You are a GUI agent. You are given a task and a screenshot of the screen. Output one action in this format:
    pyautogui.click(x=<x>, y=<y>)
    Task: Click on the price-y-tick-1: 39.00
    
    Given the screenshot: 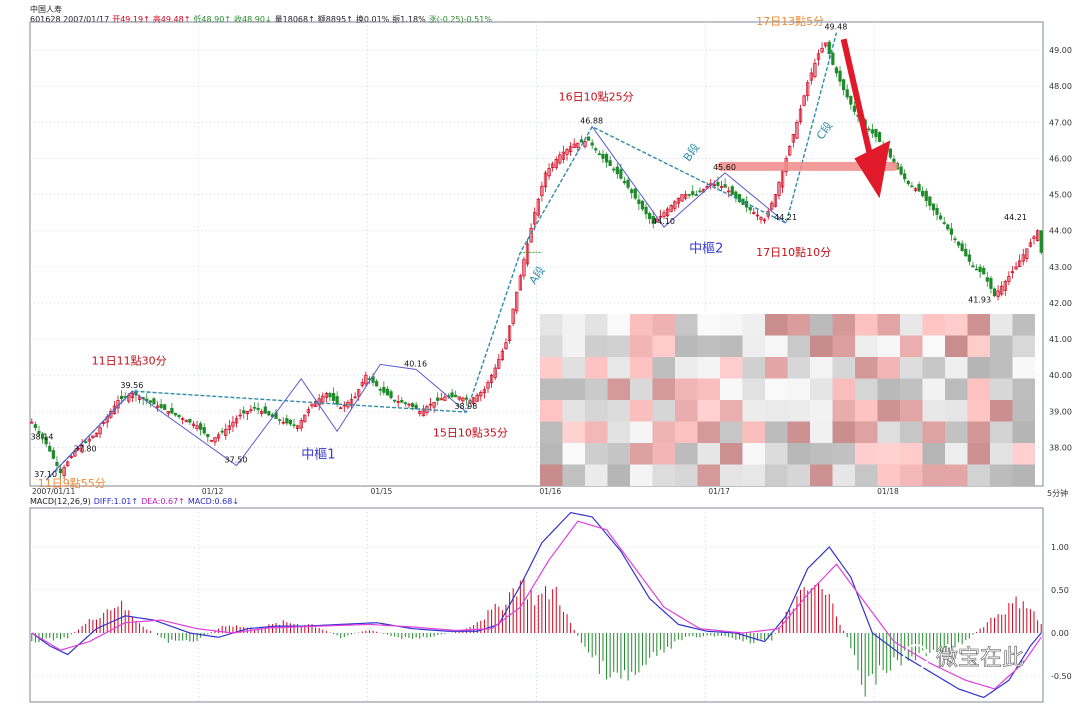 What is the action you would take?
    pyautogui.click(x=1060, y=411)
    